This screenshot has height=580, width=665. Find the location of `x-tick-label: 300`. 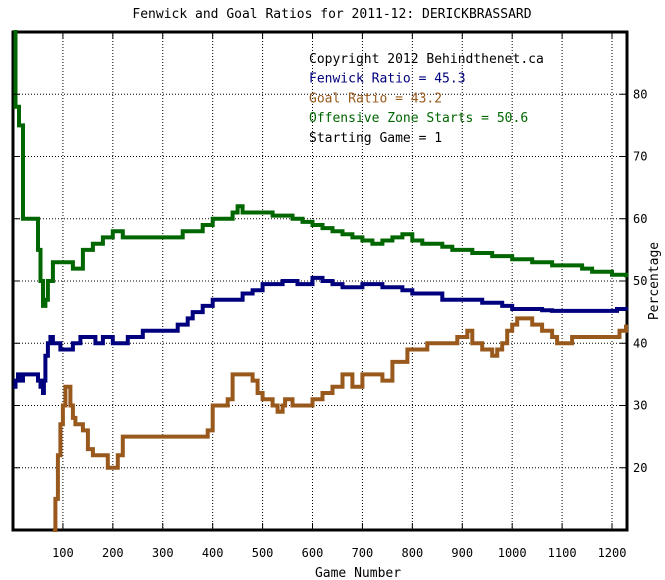

x-tick-label: 300 is located at coordinates (163, 553).